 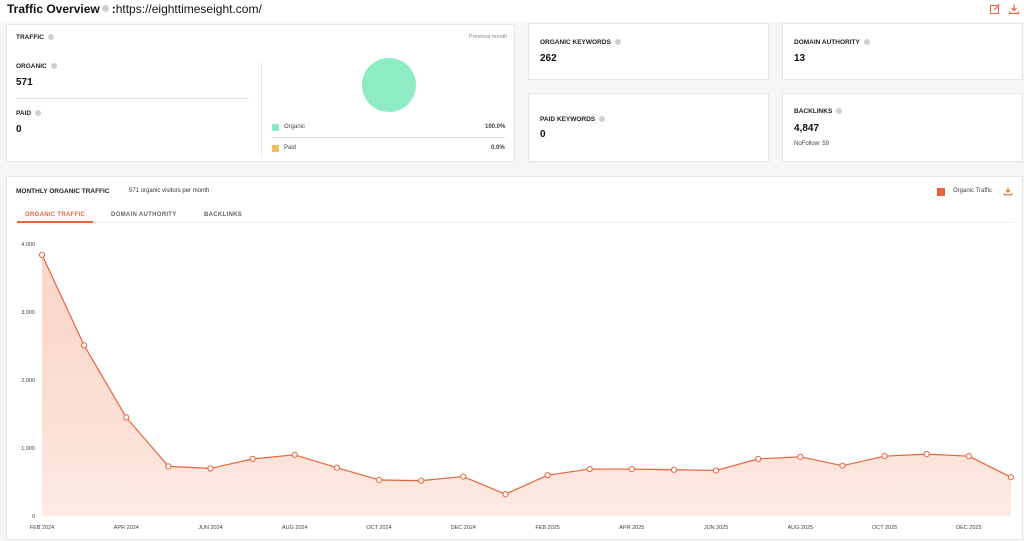 I want to click on y-tick-label: 3,000, so click(x=28, y=313).